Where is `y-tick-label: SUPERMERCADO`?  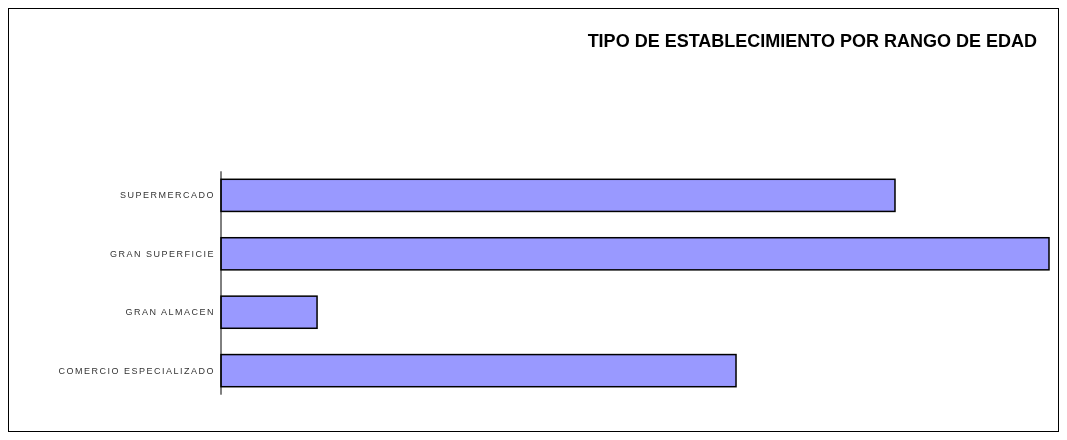
y-tick-label: SUPERMERCADO is located at coordinates (167, 195).